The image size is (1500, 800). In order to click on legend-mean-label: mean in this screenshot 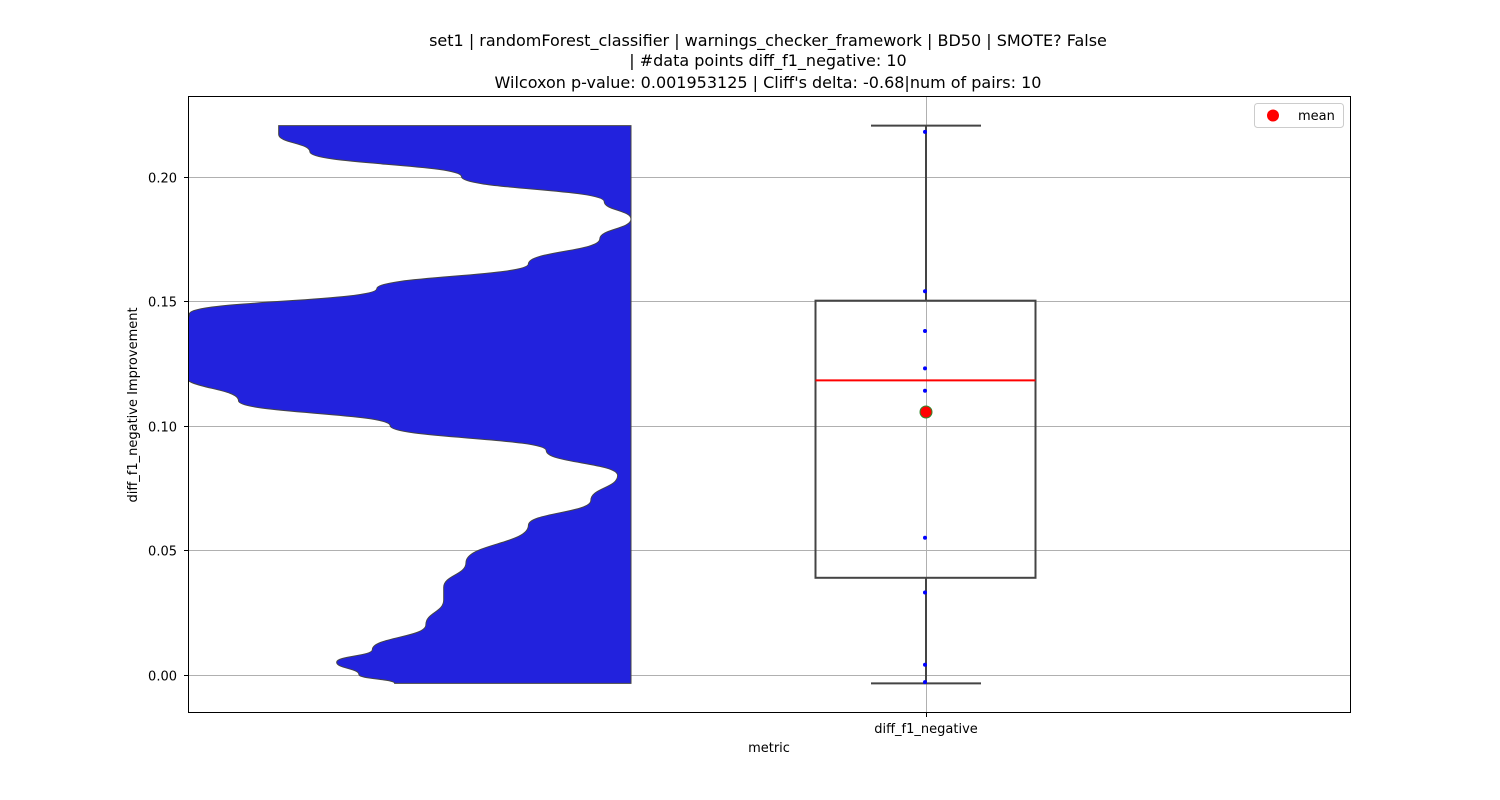, I will do `click(1316, 116)`.